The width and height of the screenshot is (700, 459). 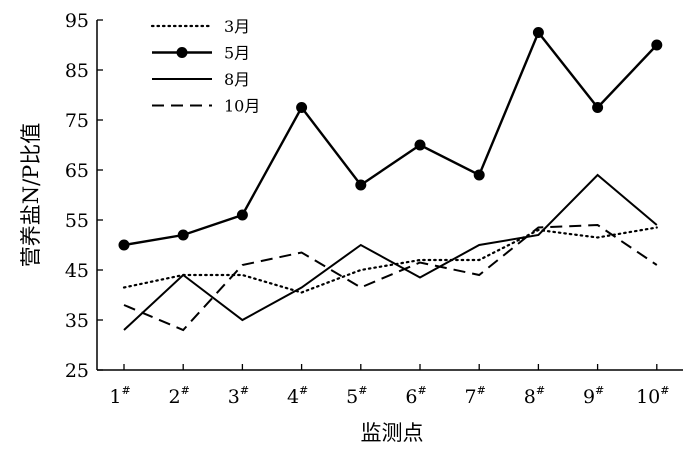 What do you see at coordinates (77, 321) in the screenshot?
I see `y-tick-label: 35` at bounding box center [77, 321].